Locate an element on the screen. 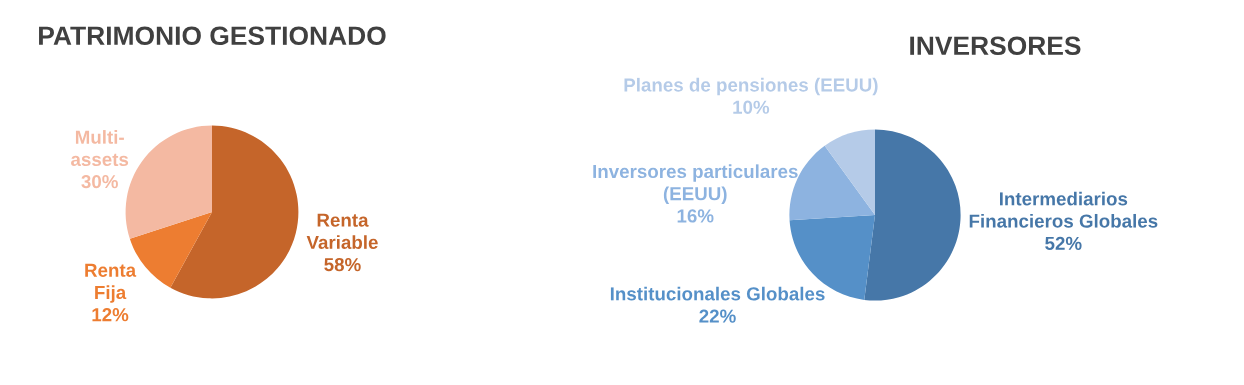  slice-label: Renta Variable is located at coordinates (342, 231).